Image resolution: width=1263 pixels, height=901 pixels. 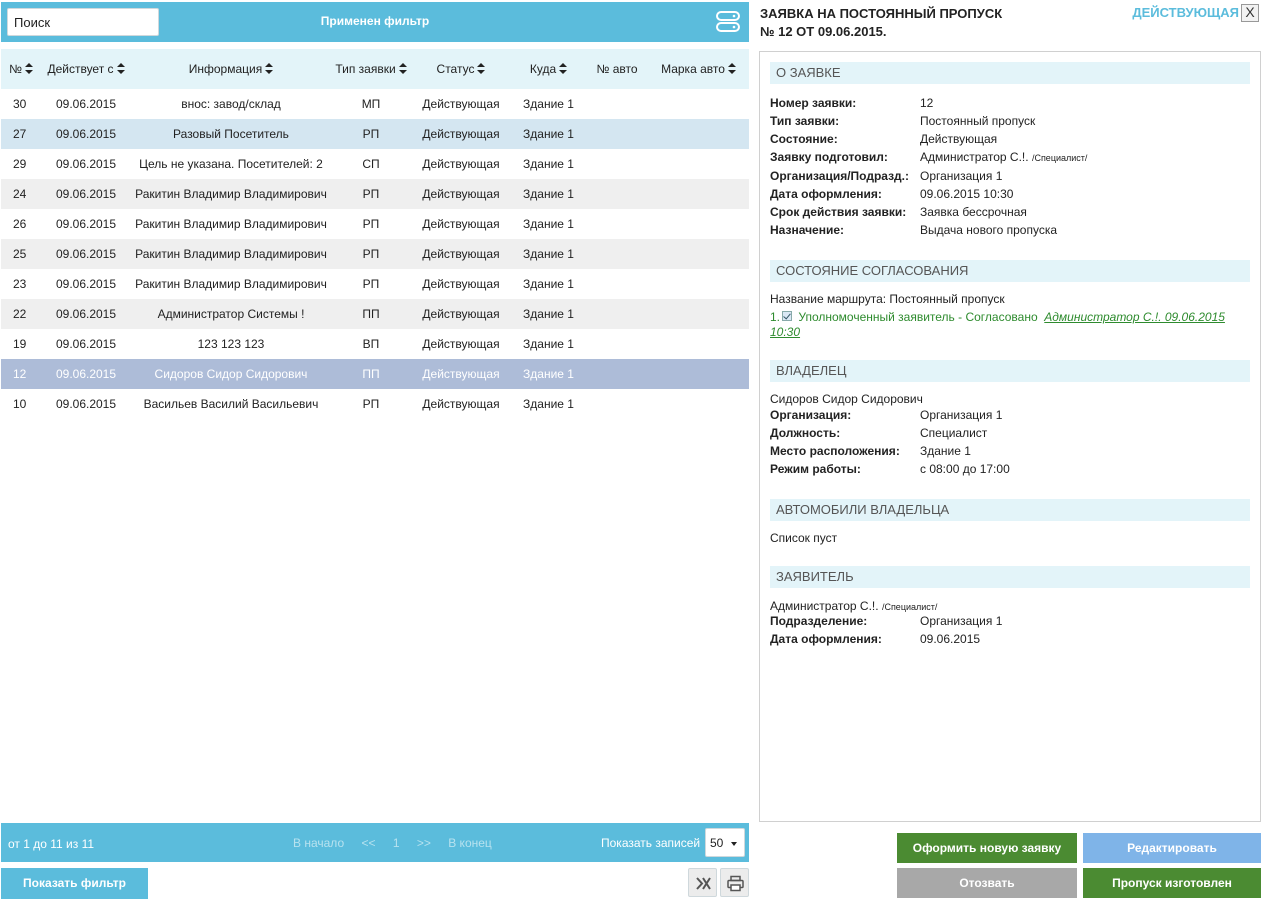 I want to click on excel-export-button, so click(x=702, y=882).